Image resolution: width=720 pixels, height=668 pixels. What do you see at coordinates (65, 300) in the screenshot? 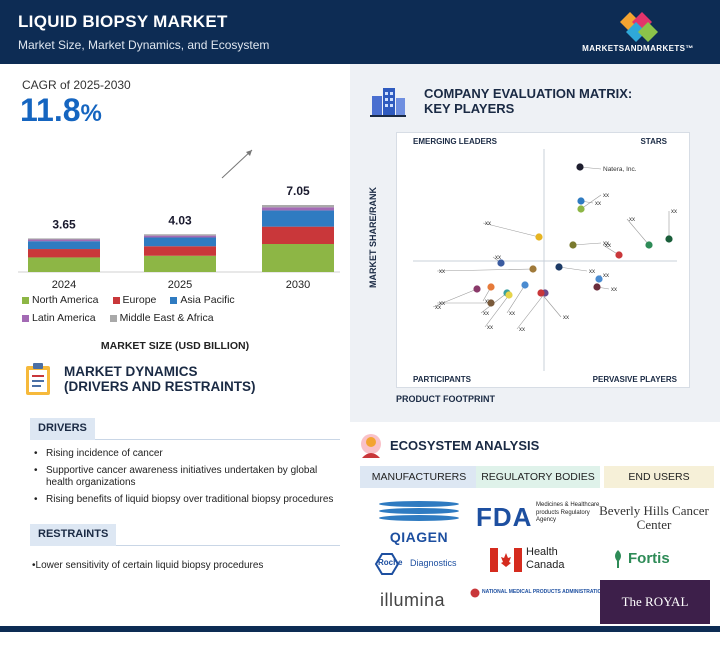
I see `legend-label: North America` at bounding box center [65, 300].